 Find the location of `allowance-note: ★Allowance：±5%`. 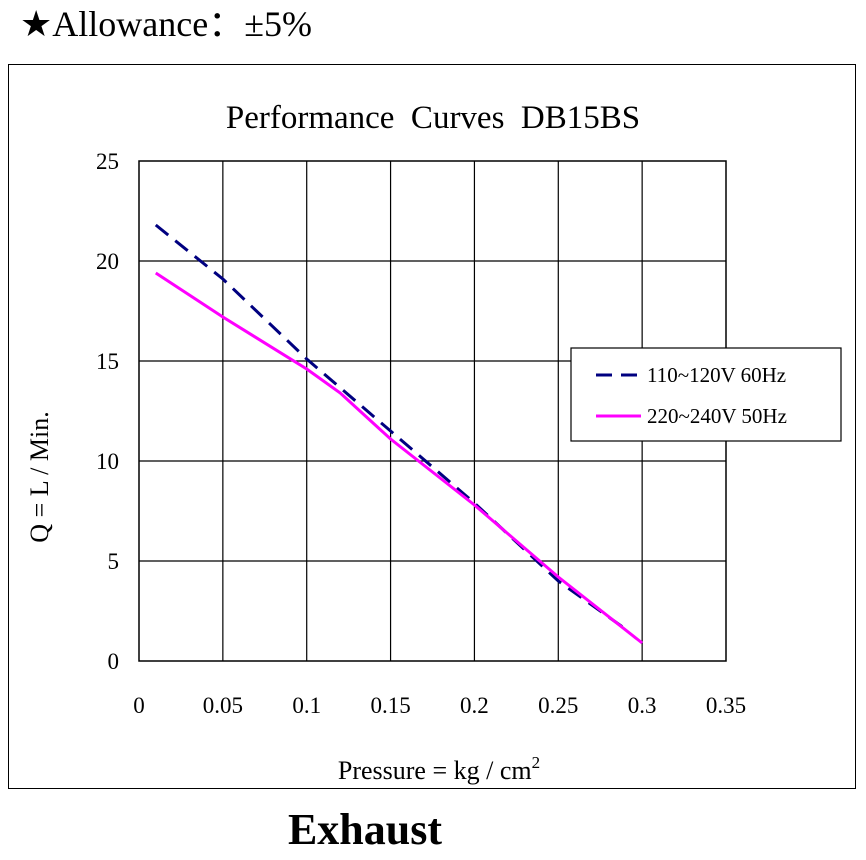

allowance-note: ★Allowance：±5% is located at coordinates (166, 24).